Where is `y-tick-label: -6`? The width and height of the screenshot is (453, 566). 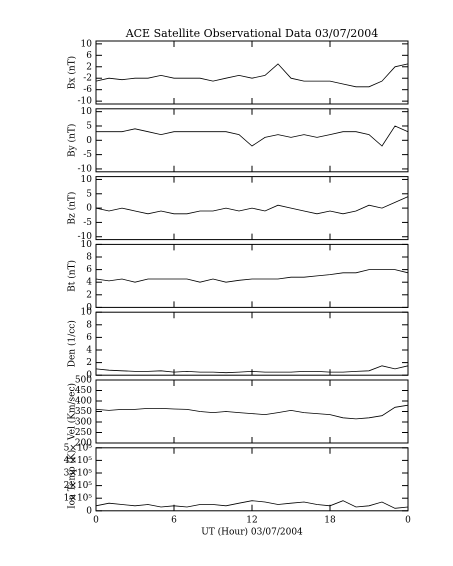 y-tick-label: -6 is located at coordinates (87, 90).